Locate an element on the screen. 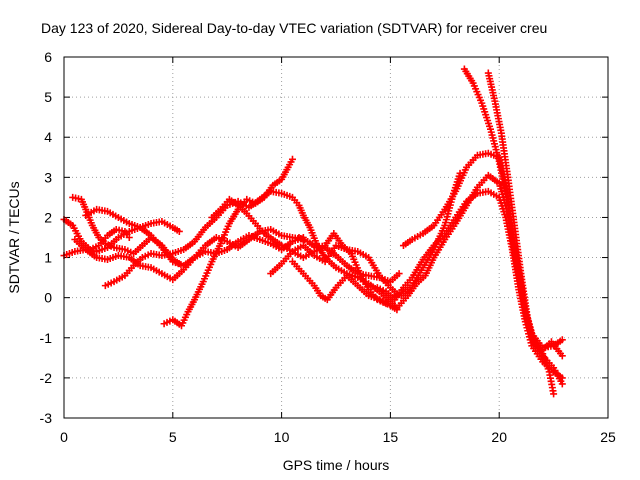 This screenshot has height=480, width=640. y-tick-label: 4 is located at coordinates (48, 137).